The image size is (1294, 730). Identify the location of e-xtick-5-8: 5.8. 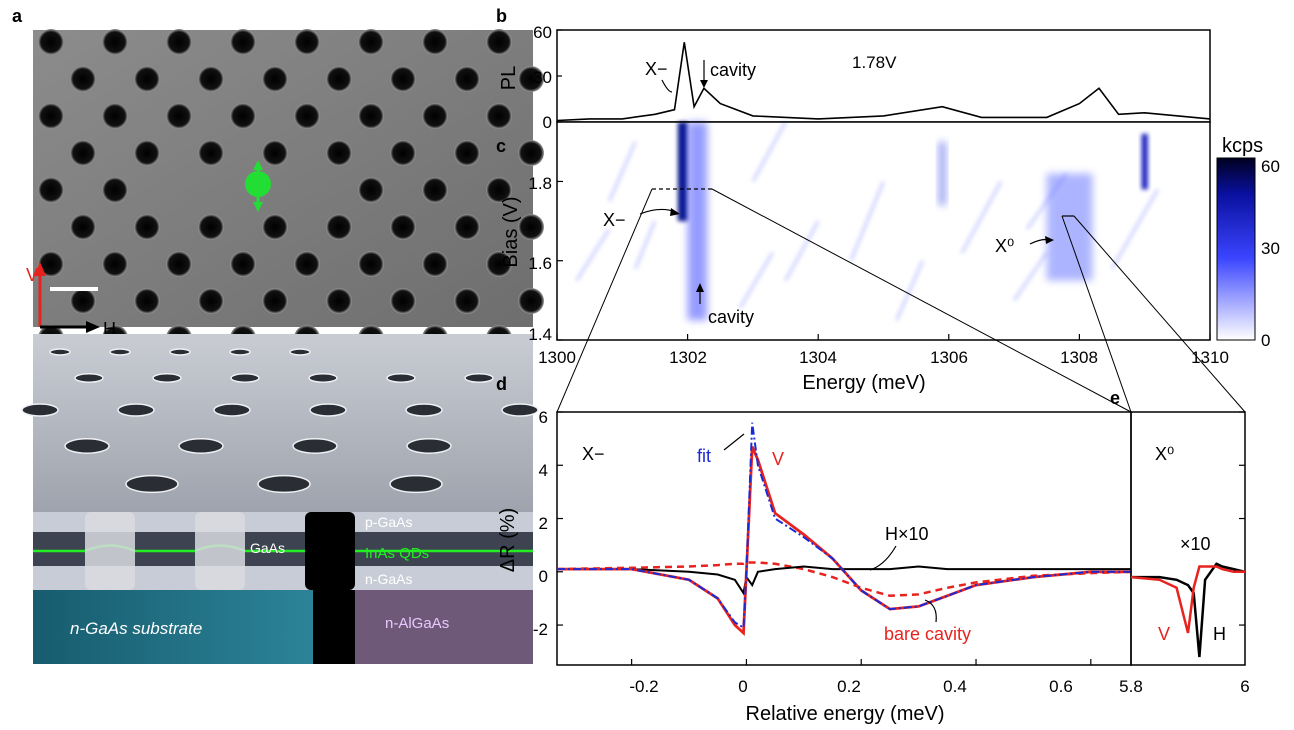
(1131, 686).